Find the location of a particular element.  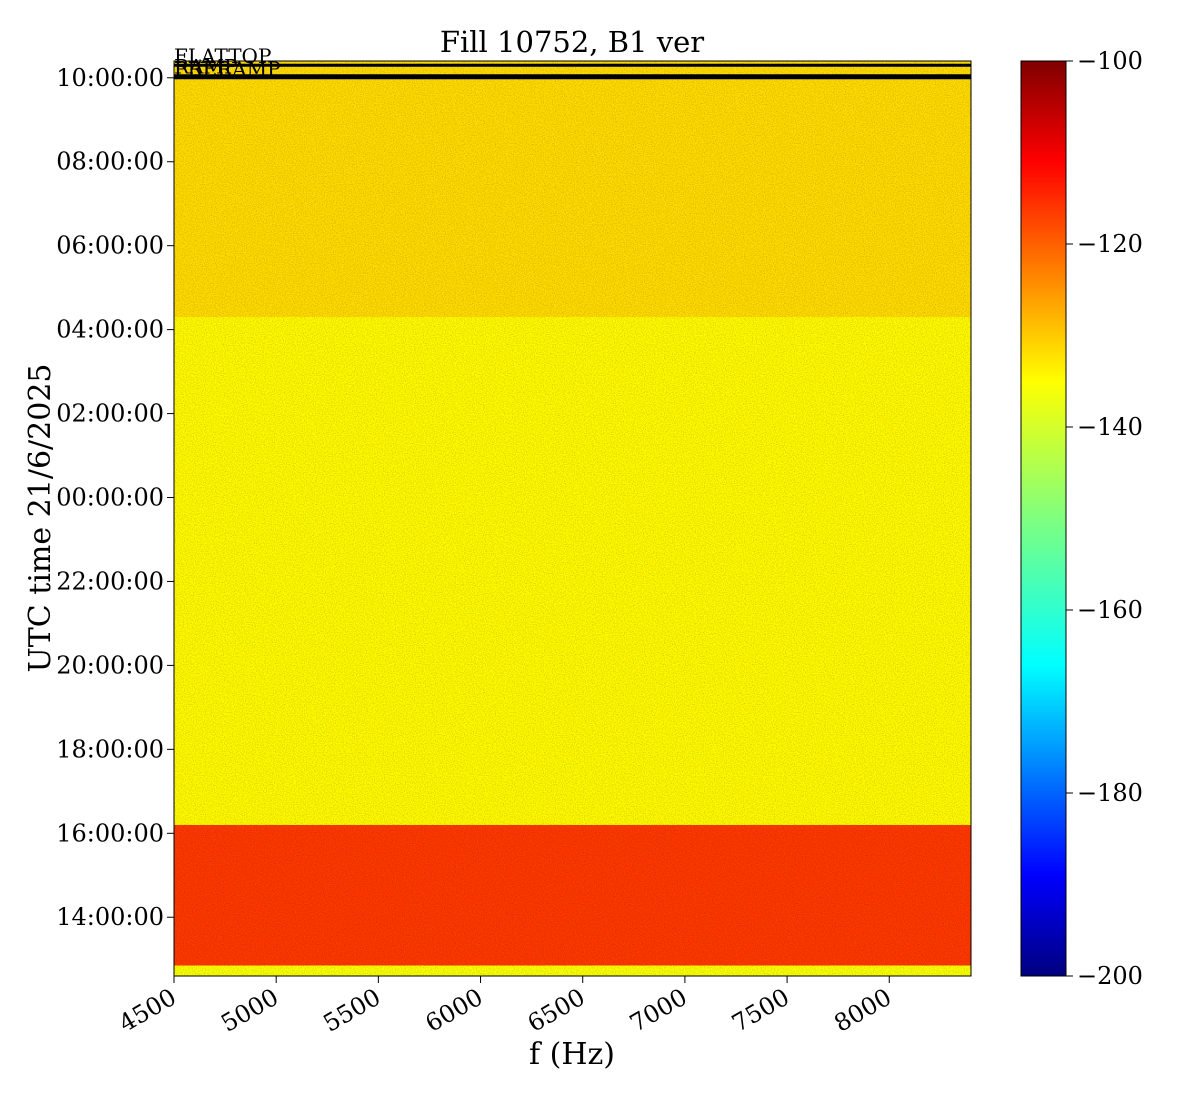

x-tick-label: 6500 is located at coordinates (556, 1010).